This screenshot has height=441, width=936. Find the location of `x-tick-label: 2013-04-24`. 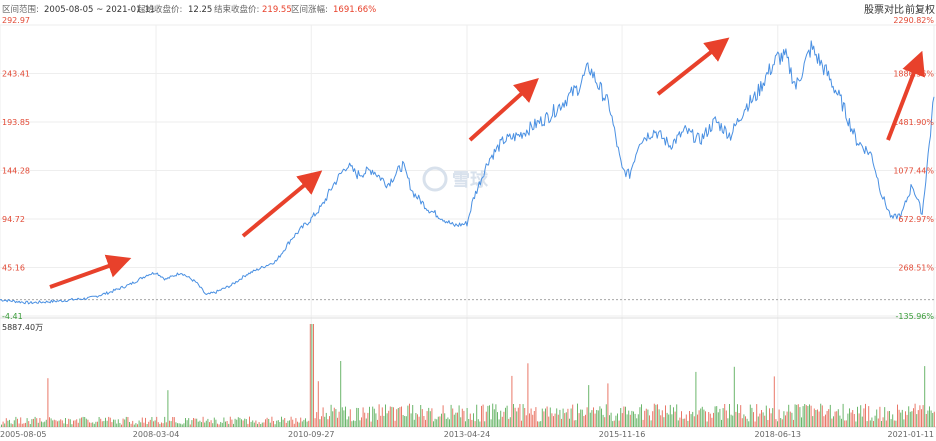

x-tick-label: 2013-04-24 is located at coordinates (467, 434).